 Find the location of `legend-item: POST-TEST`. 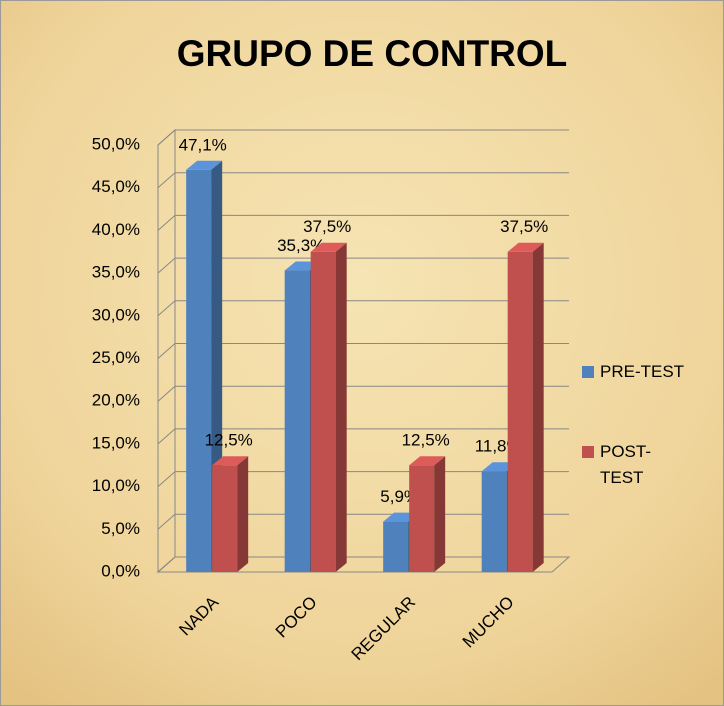

legend-item: POST-TEST is located at coordinates (626, 464).